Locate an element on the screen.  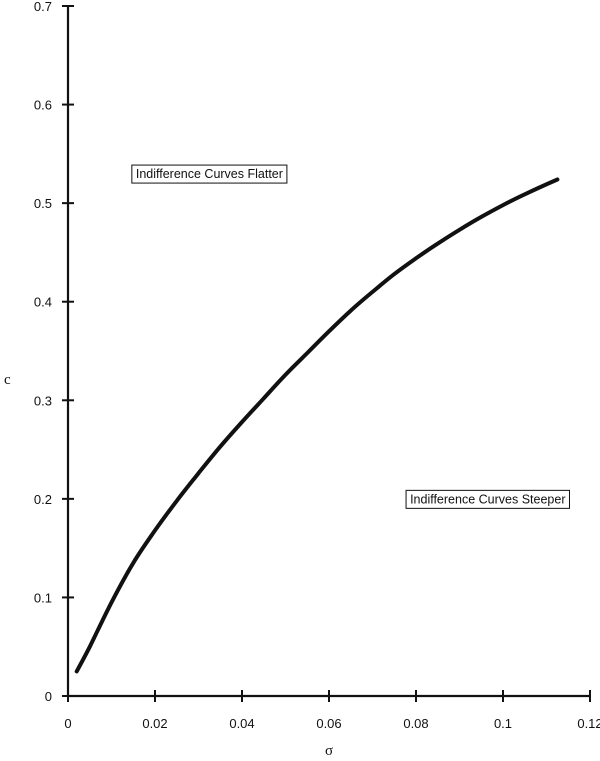
y-tick-label: 0.2 is located at coordinates (43, 499).